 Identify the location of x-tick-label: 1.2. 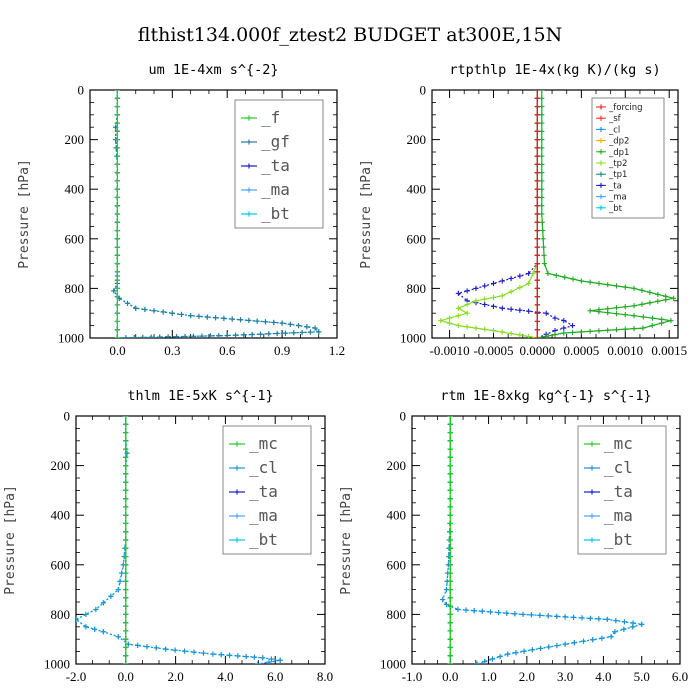
(337, 350).